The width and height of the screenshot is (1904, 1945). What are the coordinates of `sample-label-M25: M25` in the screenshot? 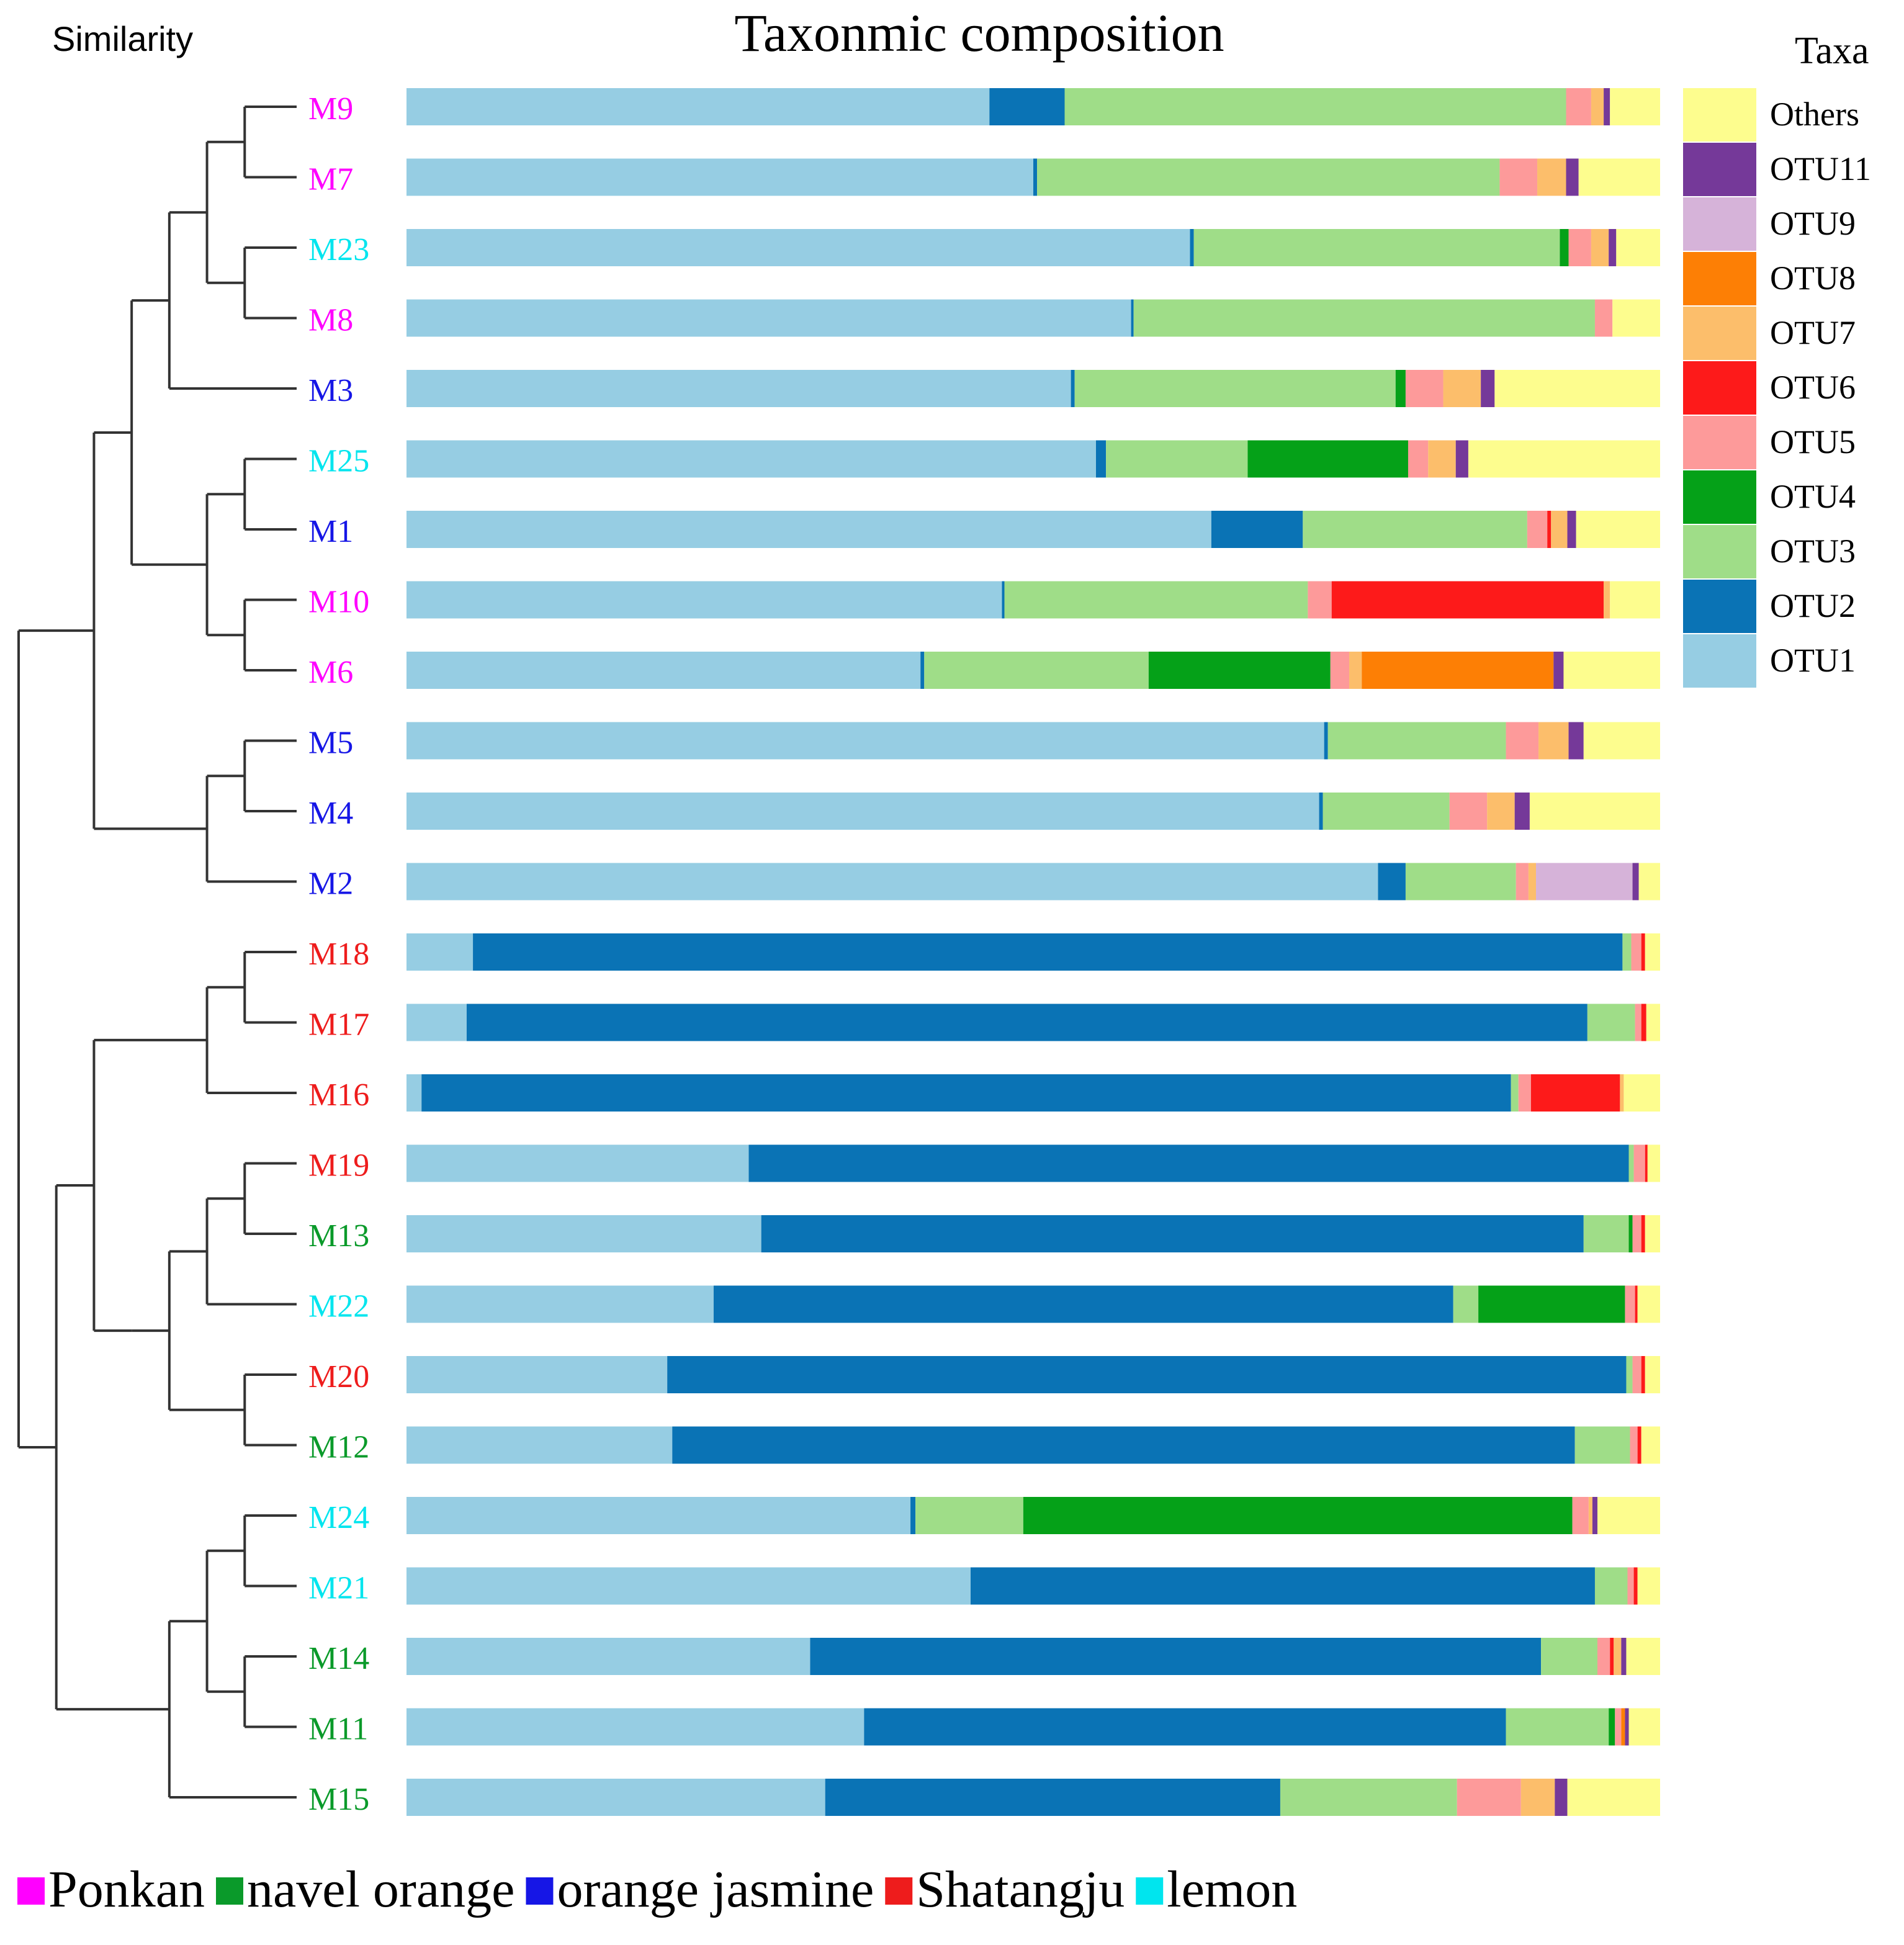 It's located at (339, 462).